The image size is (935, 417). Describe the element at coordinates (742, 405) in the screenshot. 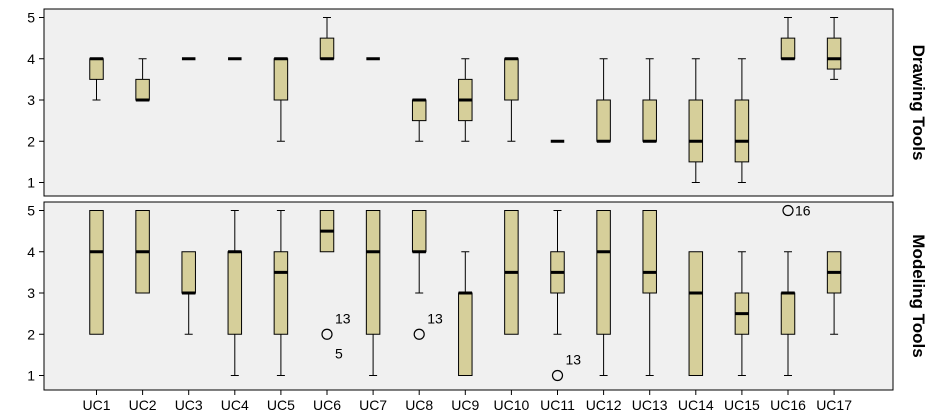

I see `x-tick-label: UC15` at that location.